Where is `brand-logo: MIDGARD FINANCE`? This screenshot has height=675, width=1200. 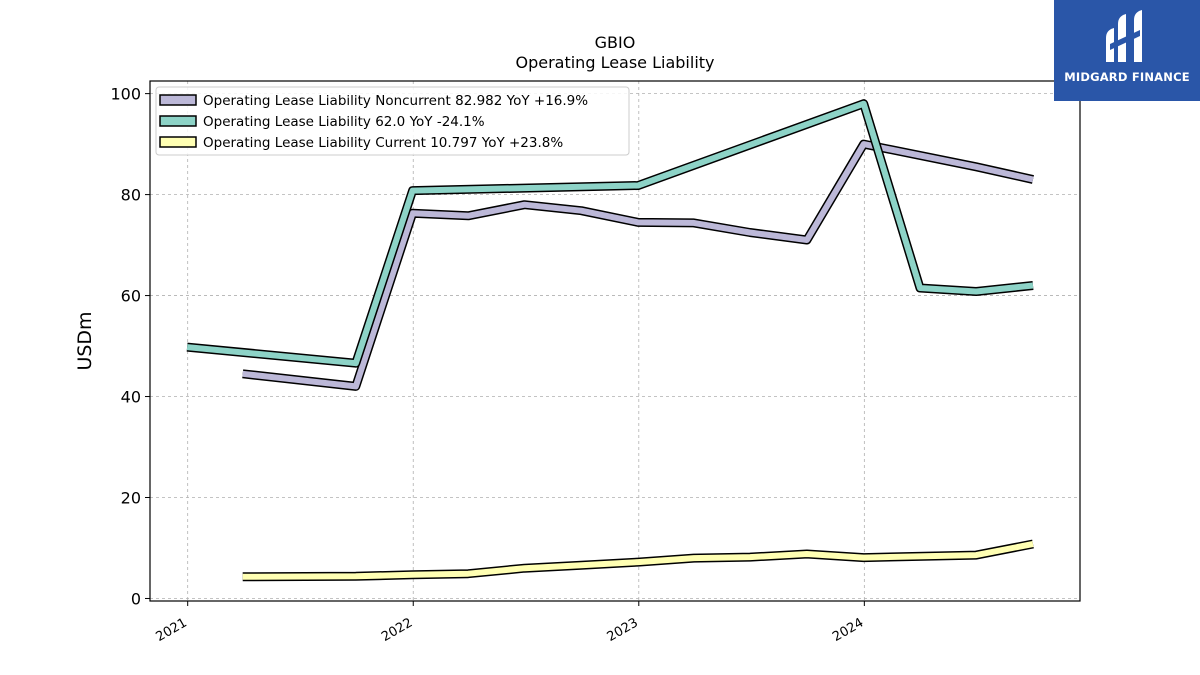
brand-logo: MIDGARD FINANCE is located at coordinates (1127, 50).